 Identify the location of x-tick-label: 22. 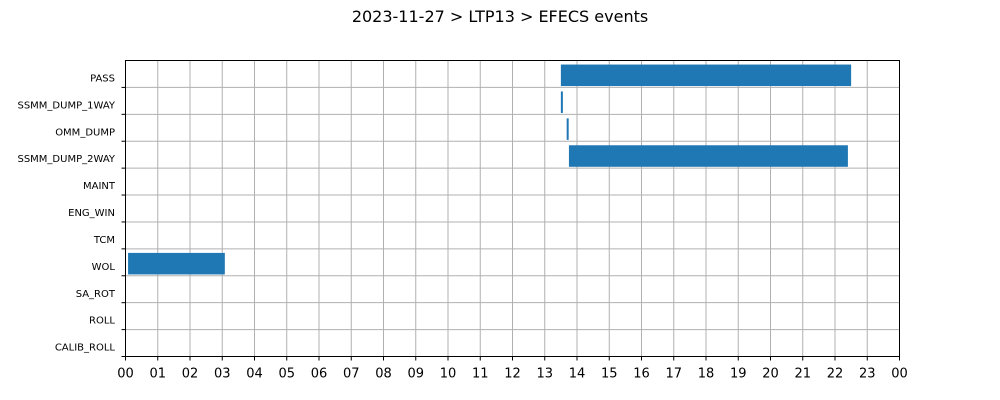
(835, 374).